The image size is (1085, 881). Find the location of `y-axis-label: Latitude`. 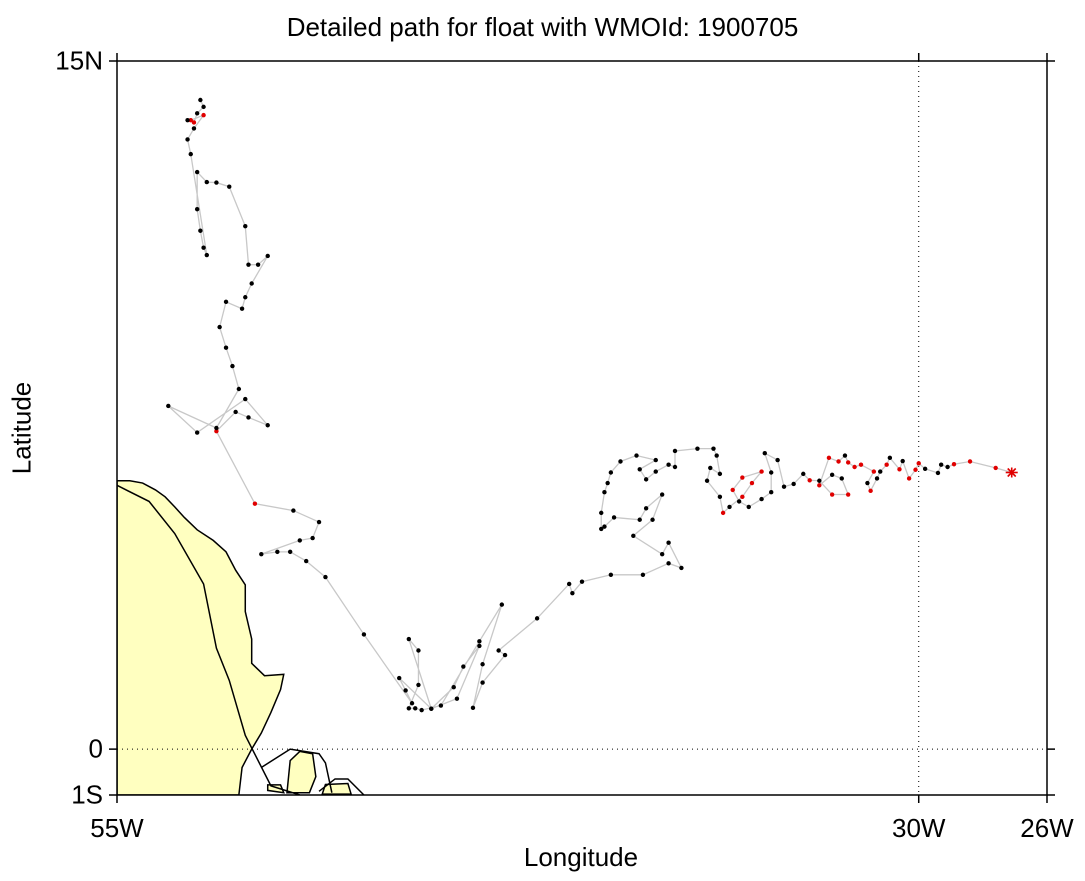

y-axis-label: Latitude is located at coordinates (21, 428).